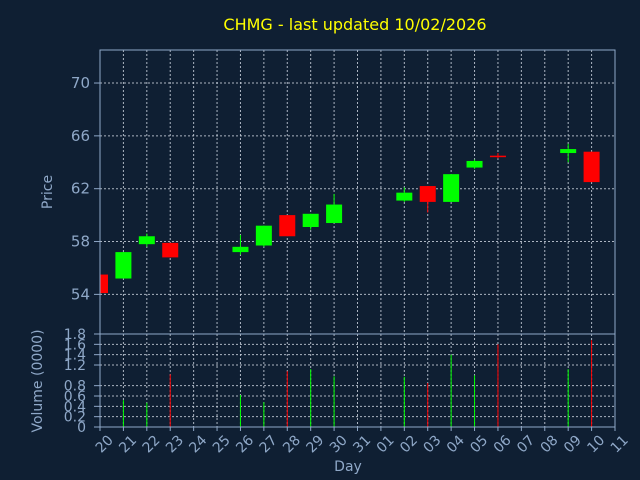 This screenshot has width=640, height=480. What do you see at coordinates (573, 444) in the screenshot?
I see `x-tick-label: 09` at bounding box center [573, 444].